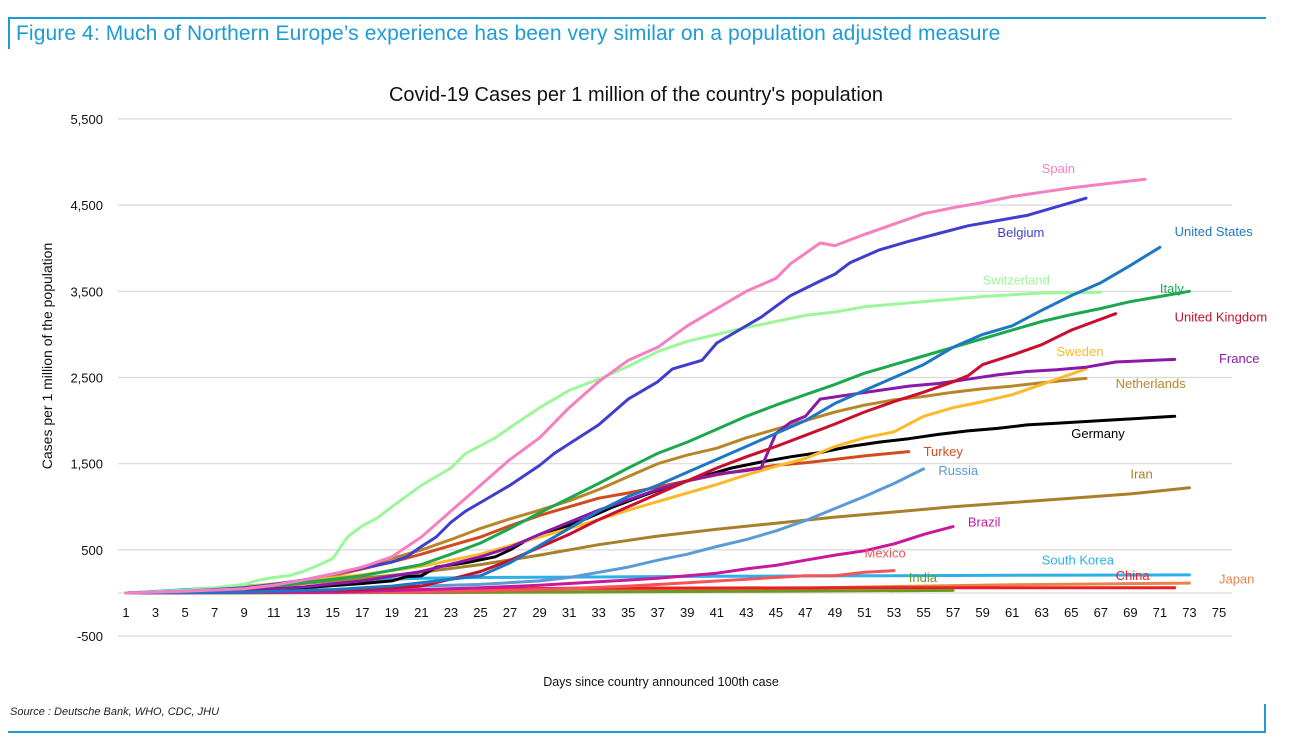  I want to click on x-tick-label: 9, so click(244, 612).